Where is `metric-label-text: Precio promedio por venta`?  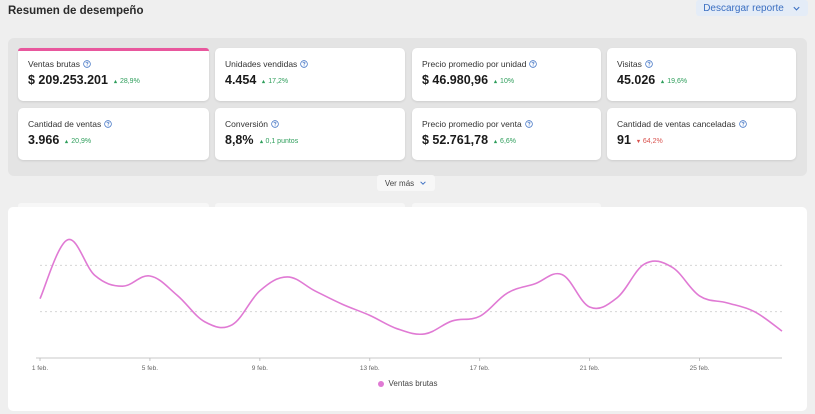 metric-label-text: Precio promedio por venta is located at coordinates (472, 124).